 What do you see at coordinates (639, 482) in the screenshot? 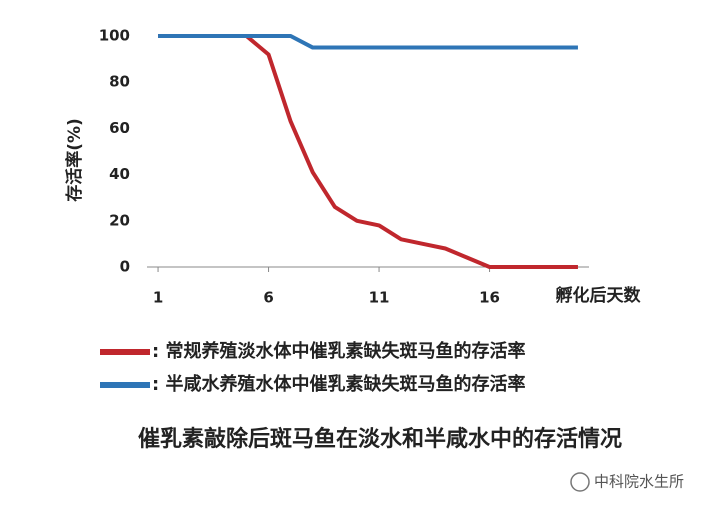
I see `watermark-text: 中科院水生所` at bounding box center [639, 482].